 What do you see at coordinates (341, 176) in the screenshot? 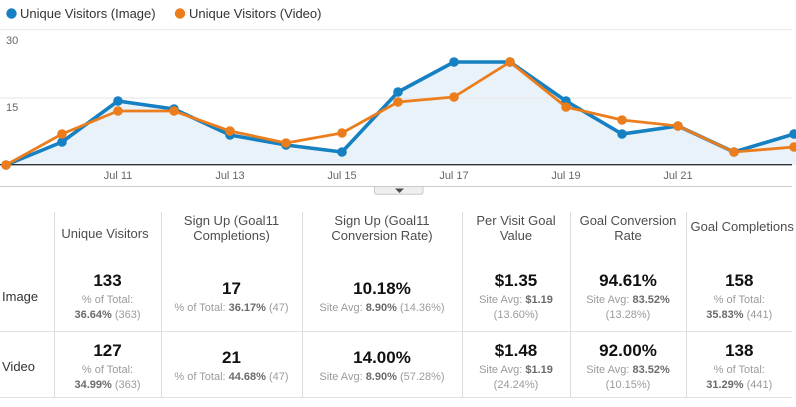
I see `svg-text: Jul 15` at bounding box center [341, 176].